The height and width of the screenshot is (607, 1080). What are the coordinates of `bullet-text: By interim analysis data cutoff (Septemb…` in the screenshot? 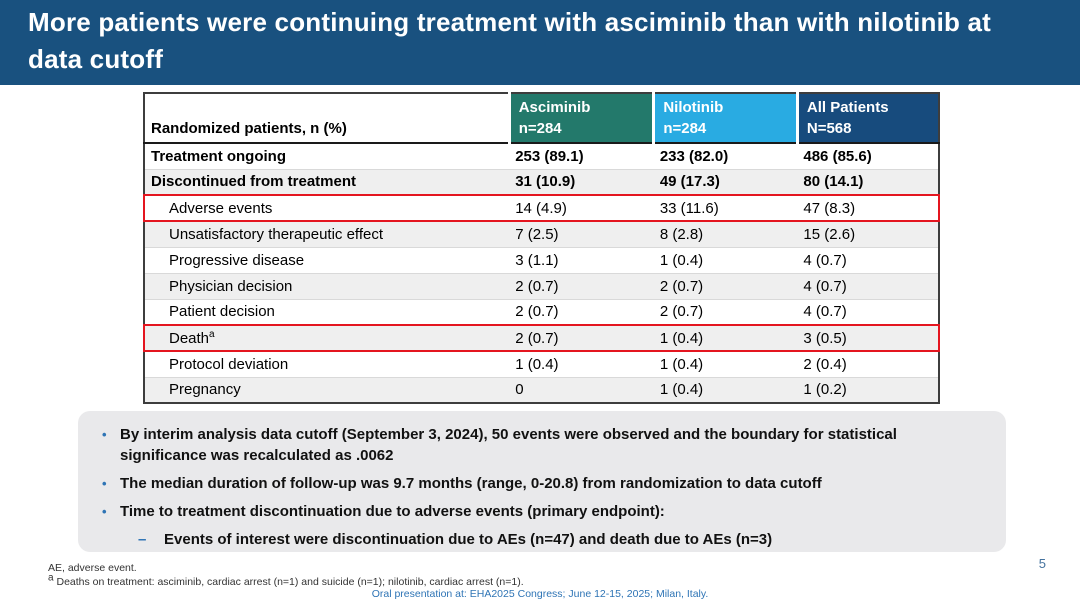 It's located at (508, 445).